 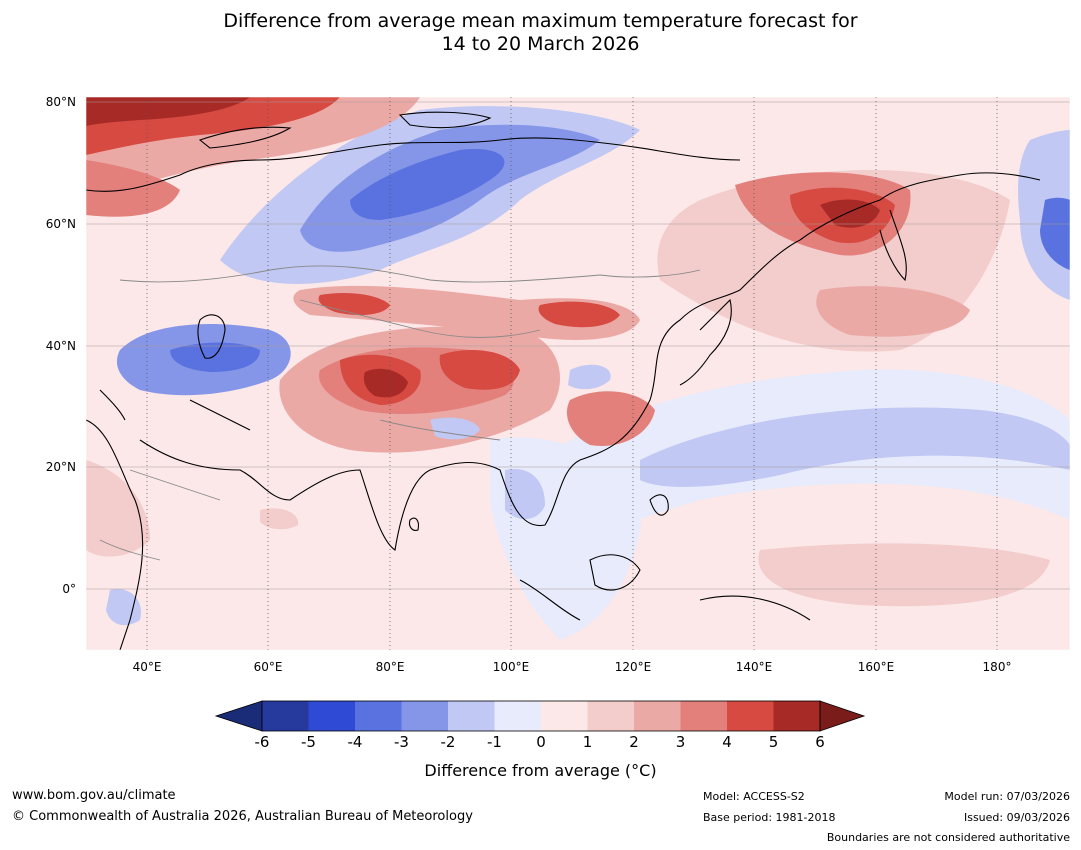 I want to click on lat-label-20n: 20°N, so click(x=60, y=467).